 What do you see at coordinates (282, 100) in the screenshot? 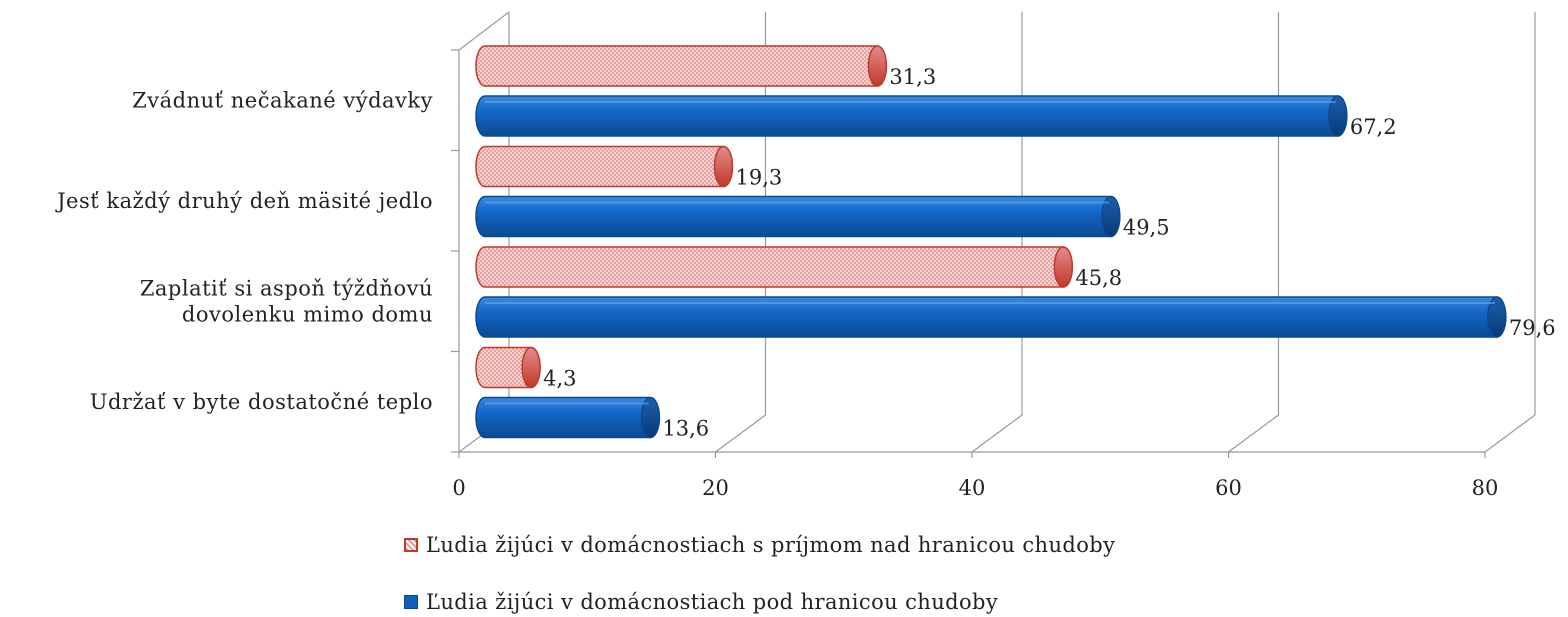
I see `category-label-zvadnut-necakane-vydavky: Zvádnuť nečakané výdavky` at bounding box center [282, 100].